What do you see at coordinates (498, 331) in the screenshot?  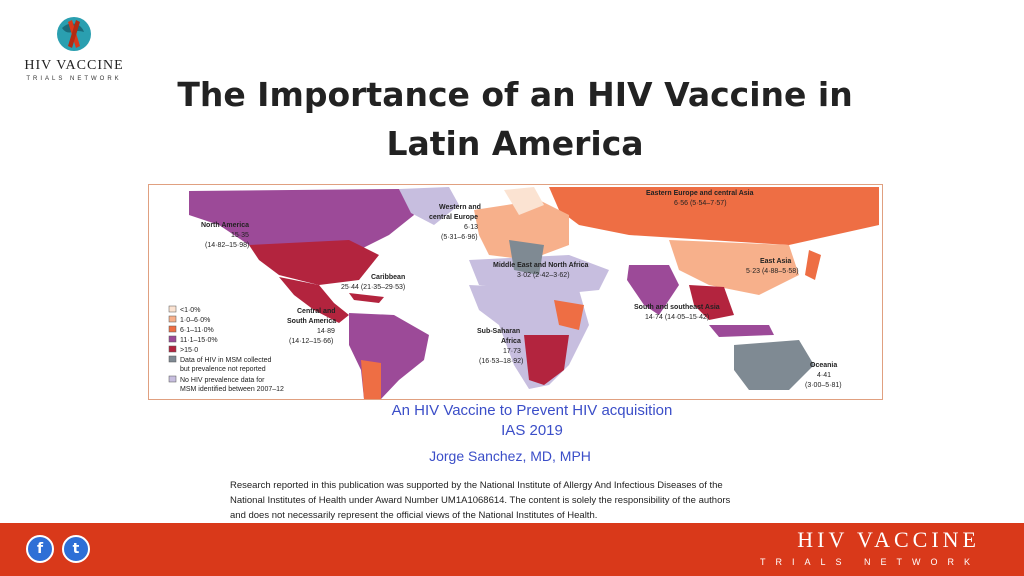 I see `label-ssa-1: Sub-Saharan` at bounding box center [498, 331].